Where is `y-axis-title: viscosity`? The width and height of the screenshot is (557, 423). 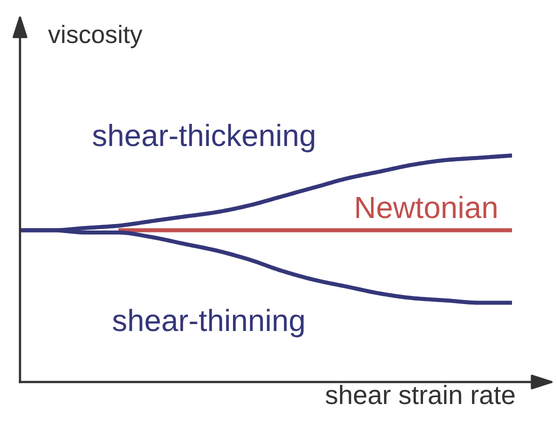 y-axis-title: viscosity is located at coordinates (95, 36).